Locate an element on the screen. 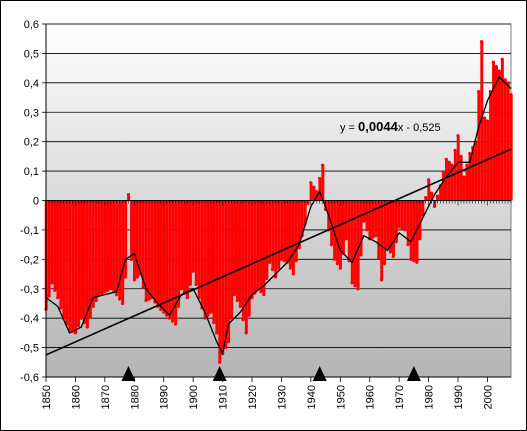 This screenshot has height=431, width=527. y-tick-label: 0,6 is located at coordinates (31, 25).